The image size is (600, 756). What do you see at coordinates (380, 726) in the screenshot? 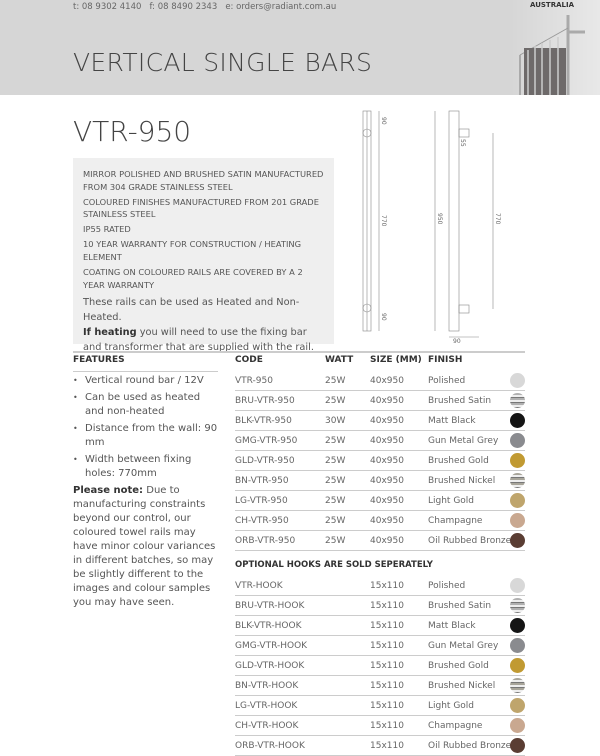
I see `hook-row: CH-VTR-HOOK 15x110 Champagne` at bounding box center [380, 726].